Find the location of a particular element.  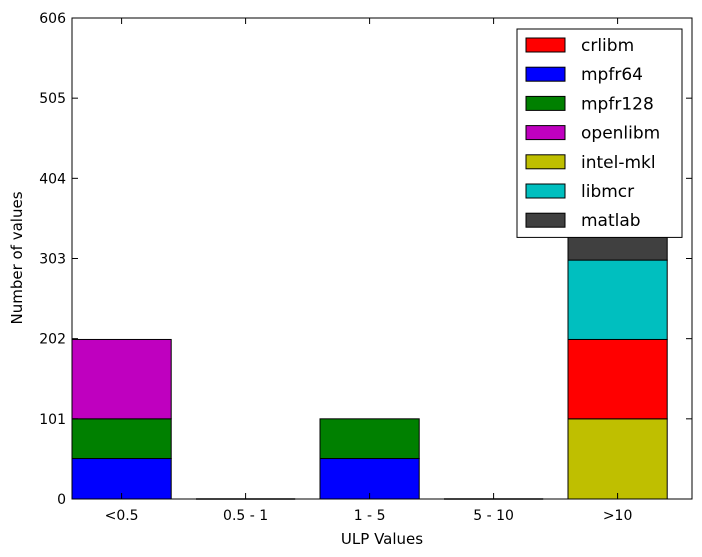

legend-label-openlibm: openlibm is located at coordinates (620, 134).